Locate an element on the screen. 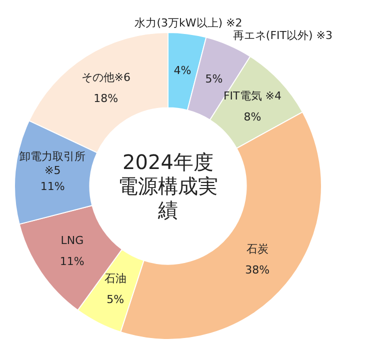 The height and width of the screenshot is (345, 390). slice-label: その他※6 is located at coordinates (106, 77).